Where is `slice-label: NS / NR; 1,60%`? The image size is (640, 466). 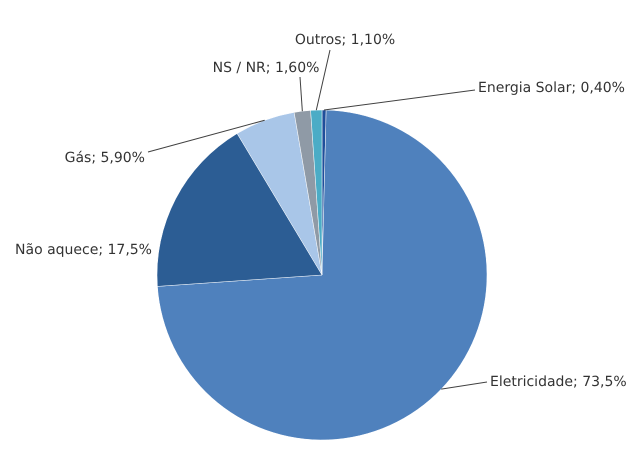 slice-label: NS / NR; 1,60% is located at coordinates (266, 68).